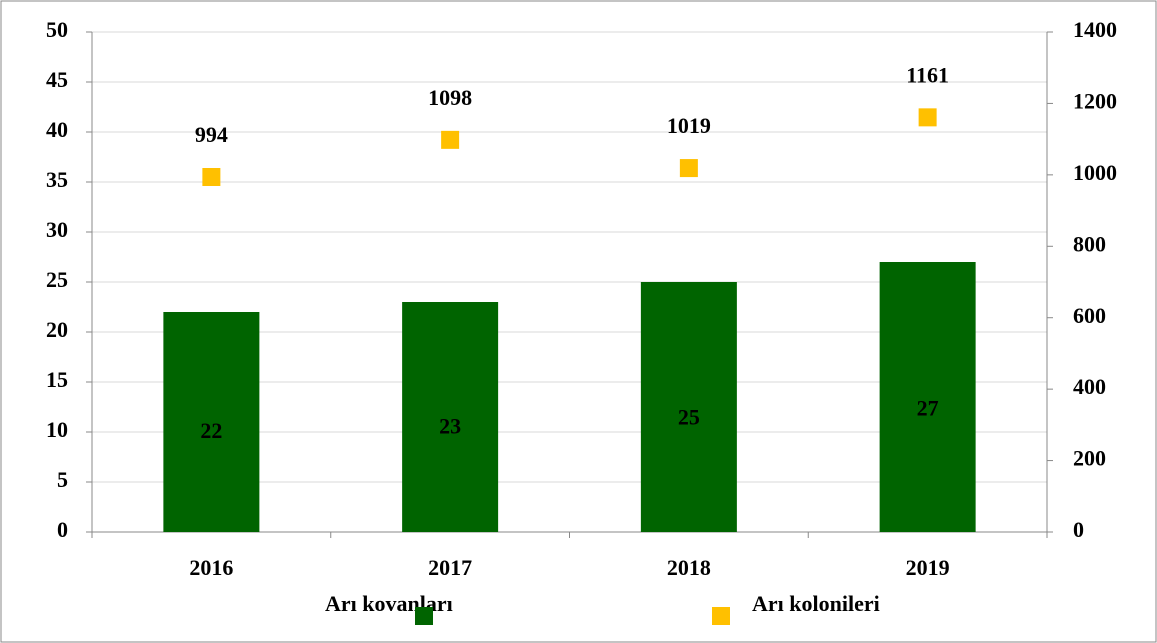 Image resolution: width=1157 pixels, height=643 pixels. Describe the element at coordinates (689, 417) in the screenshot. I see `bar-value-label: 25` at that location.